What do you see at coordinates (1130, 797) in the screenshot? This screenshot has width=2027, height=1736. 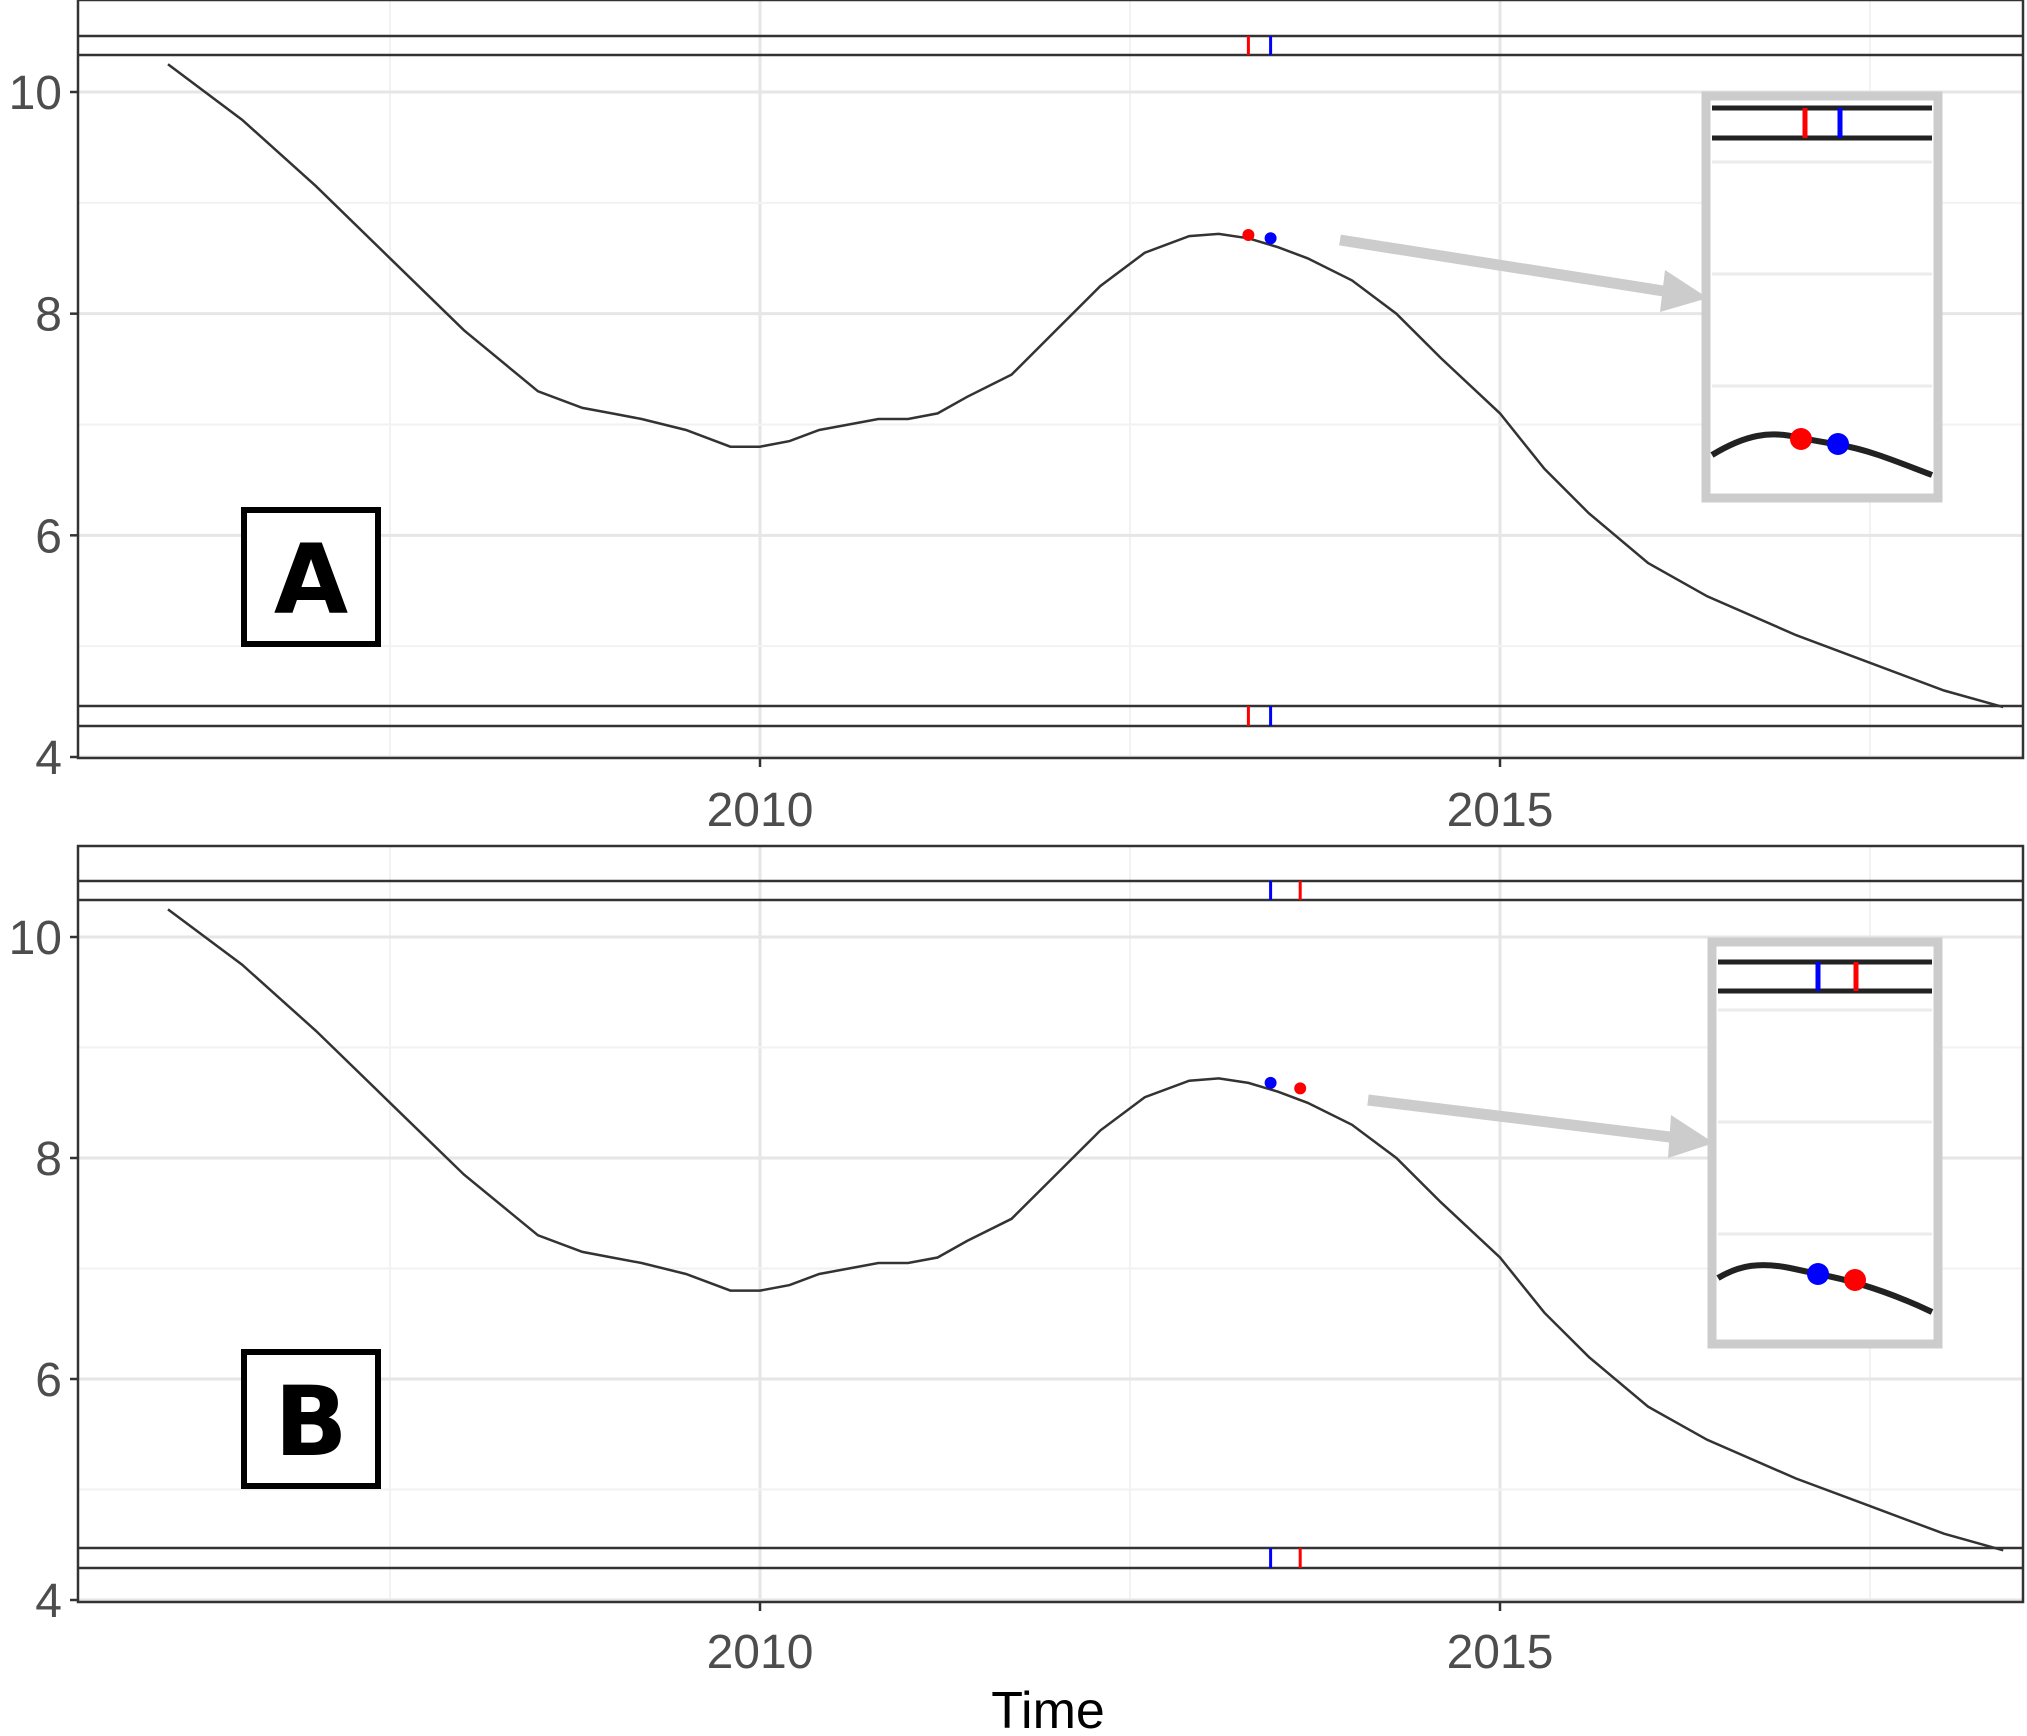 I see `panel-a-x-ticks: 2010 2015` at bounding box center [1130, 797].